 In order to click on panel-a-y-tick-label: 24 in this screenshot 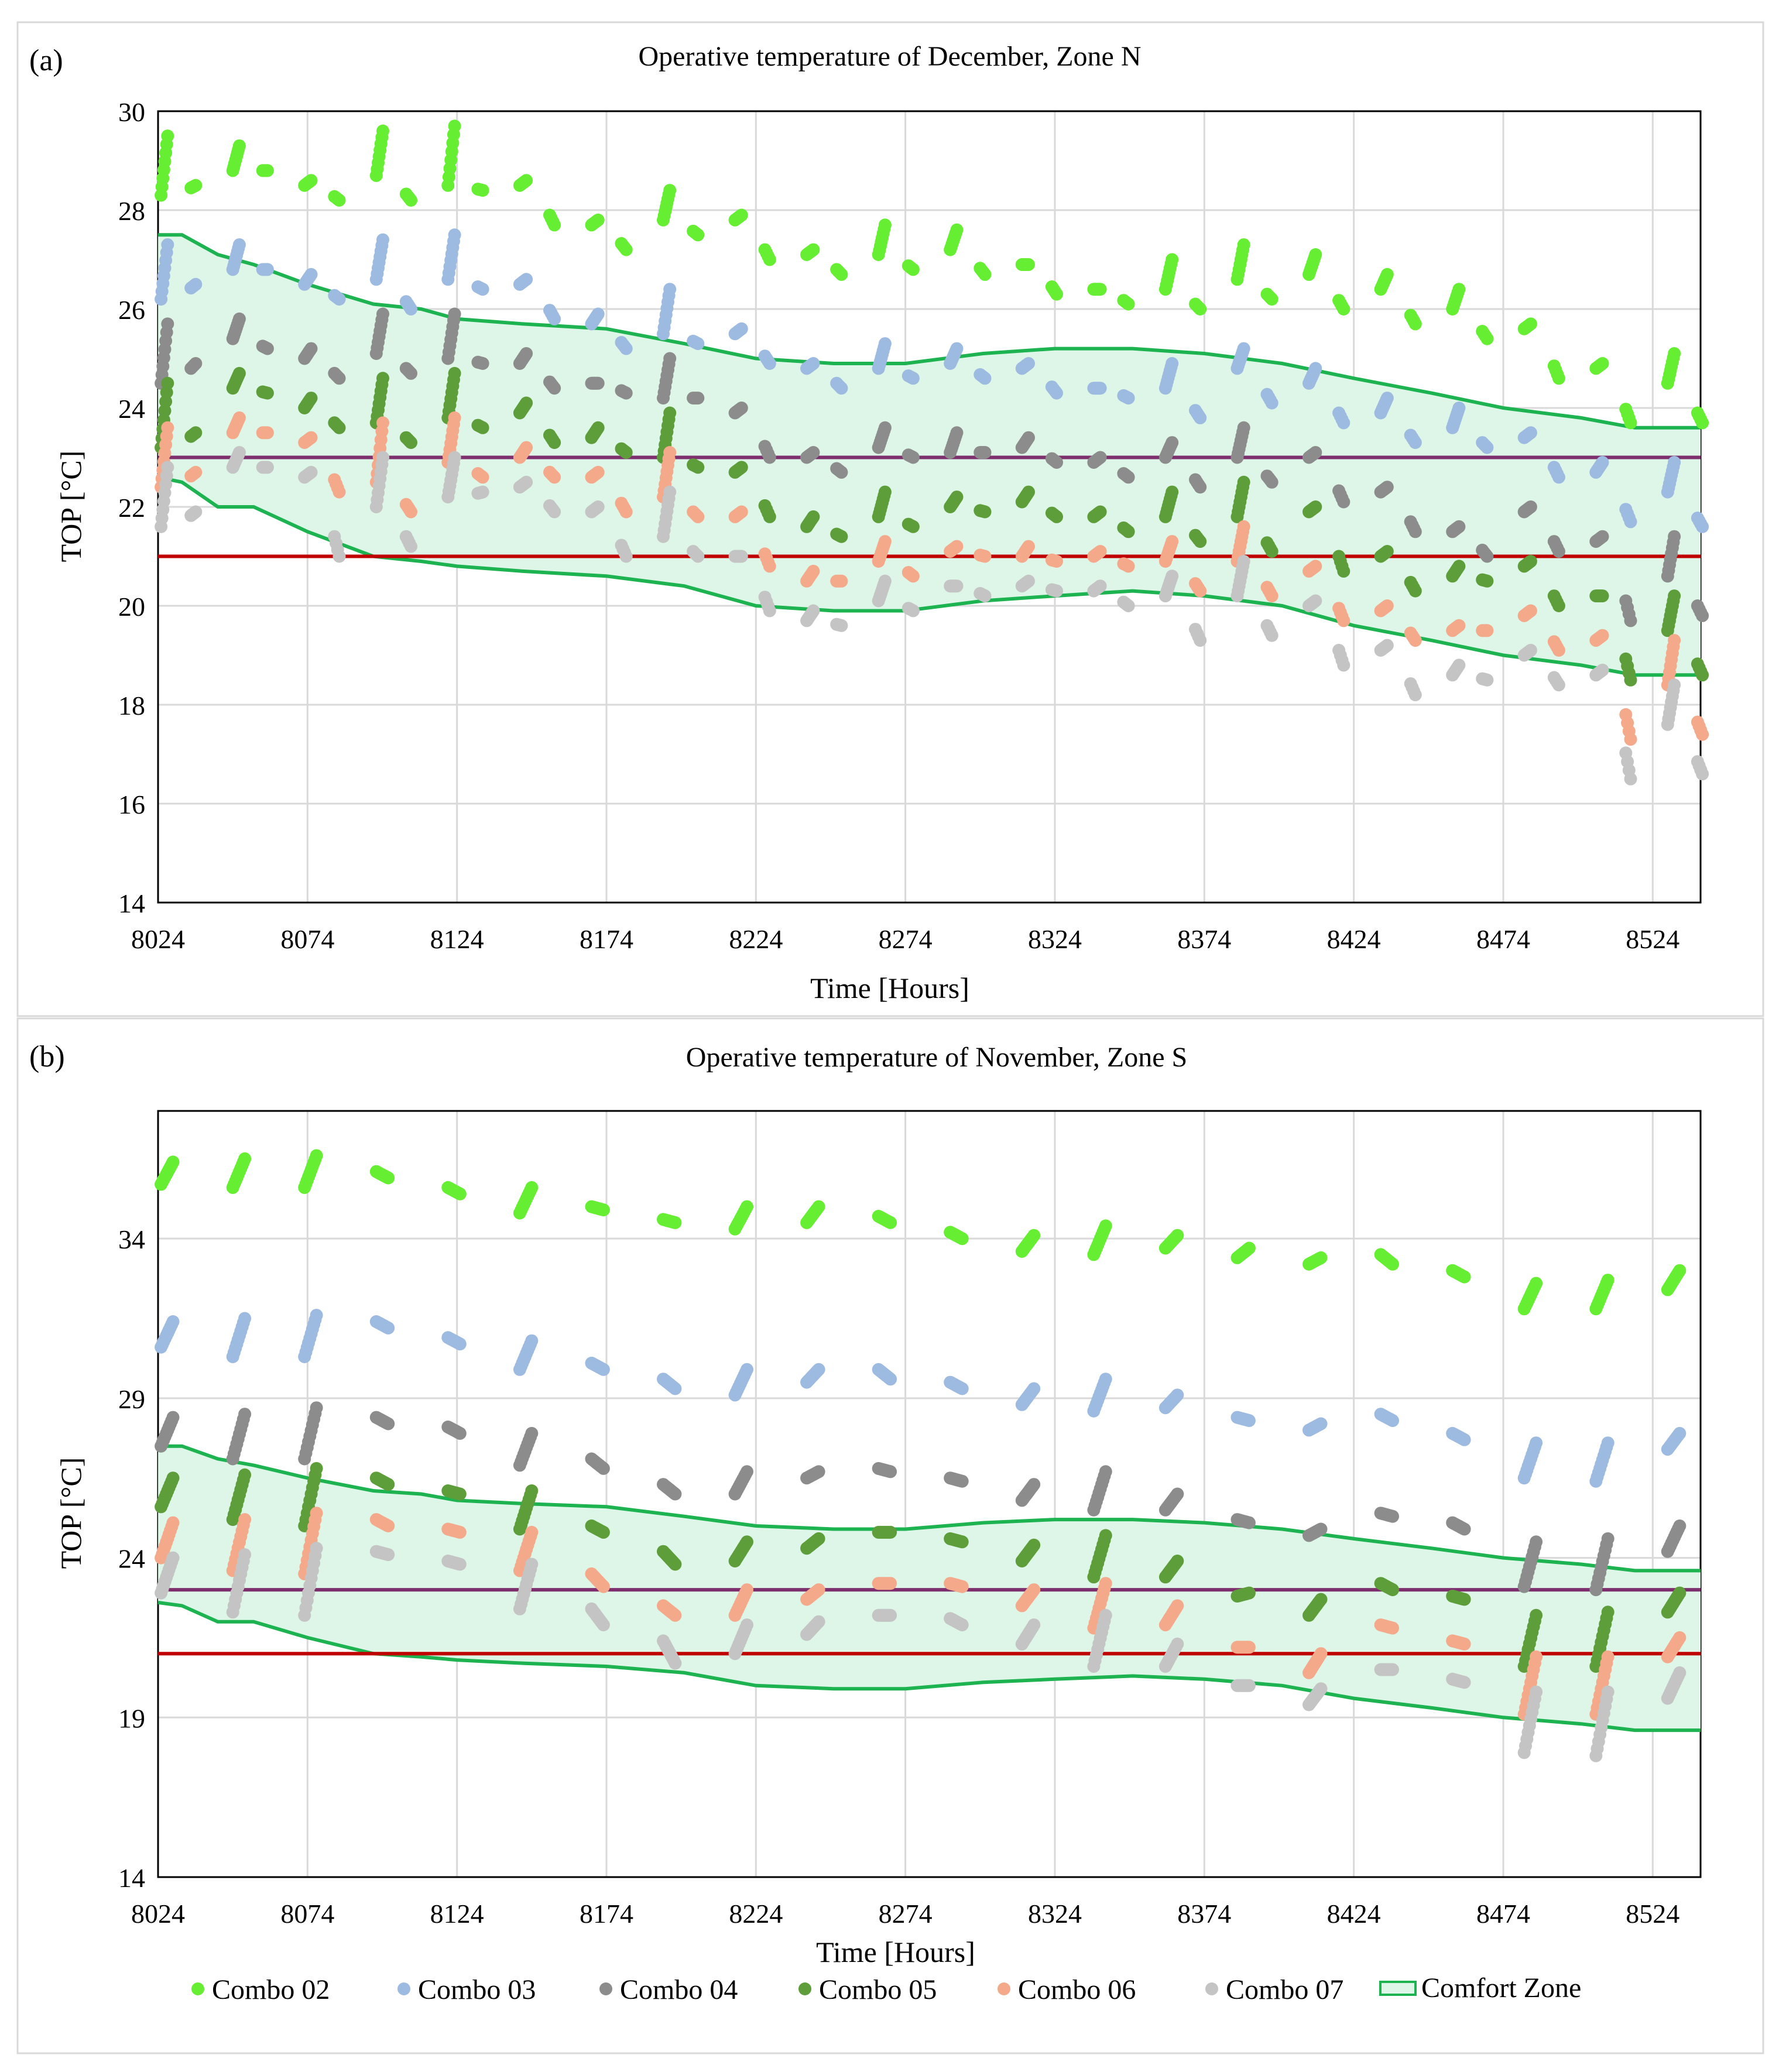, I will do `click(131, 409)`.